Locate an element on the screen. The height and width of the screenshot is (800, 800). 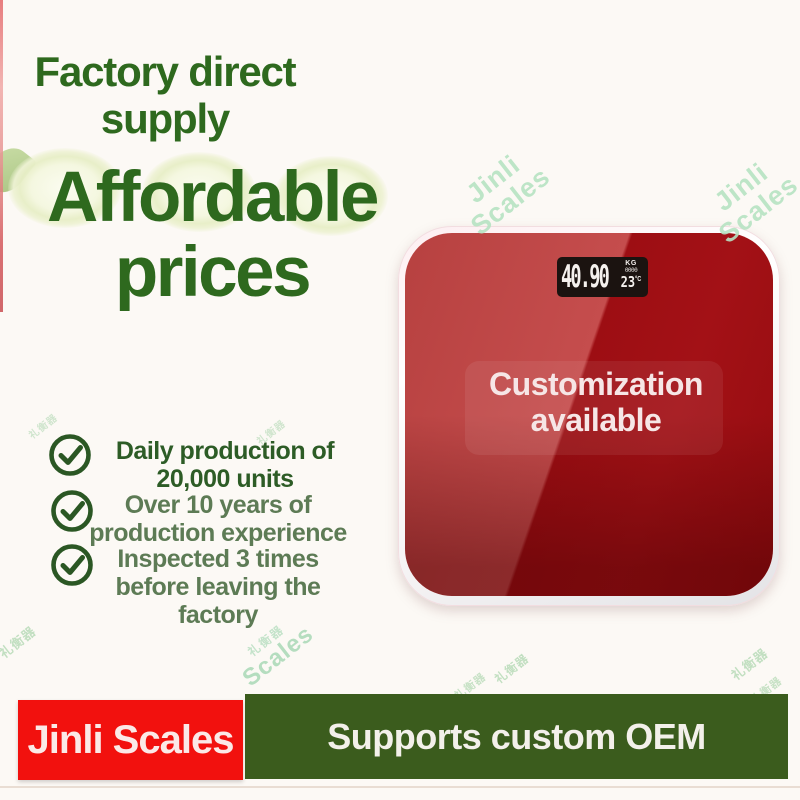
feature-line: Inspected 3 times is located at coordinates (218, 559).